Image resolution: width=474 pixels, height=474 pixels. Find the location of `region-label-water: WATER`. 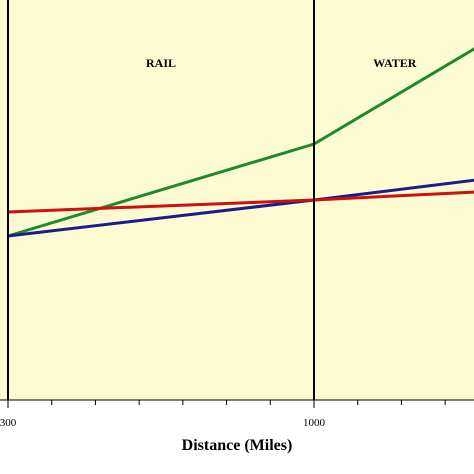

region-label-water: WATER is located at coordinates (394, 63).